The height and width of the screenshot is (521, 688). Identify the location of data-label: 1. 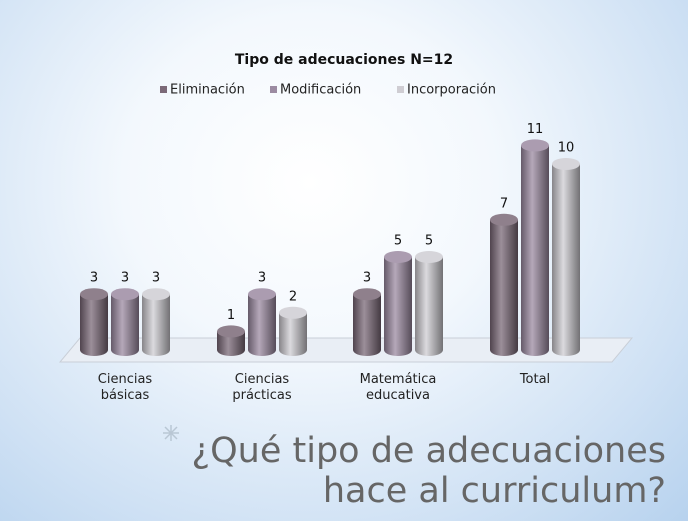
(231, 315).